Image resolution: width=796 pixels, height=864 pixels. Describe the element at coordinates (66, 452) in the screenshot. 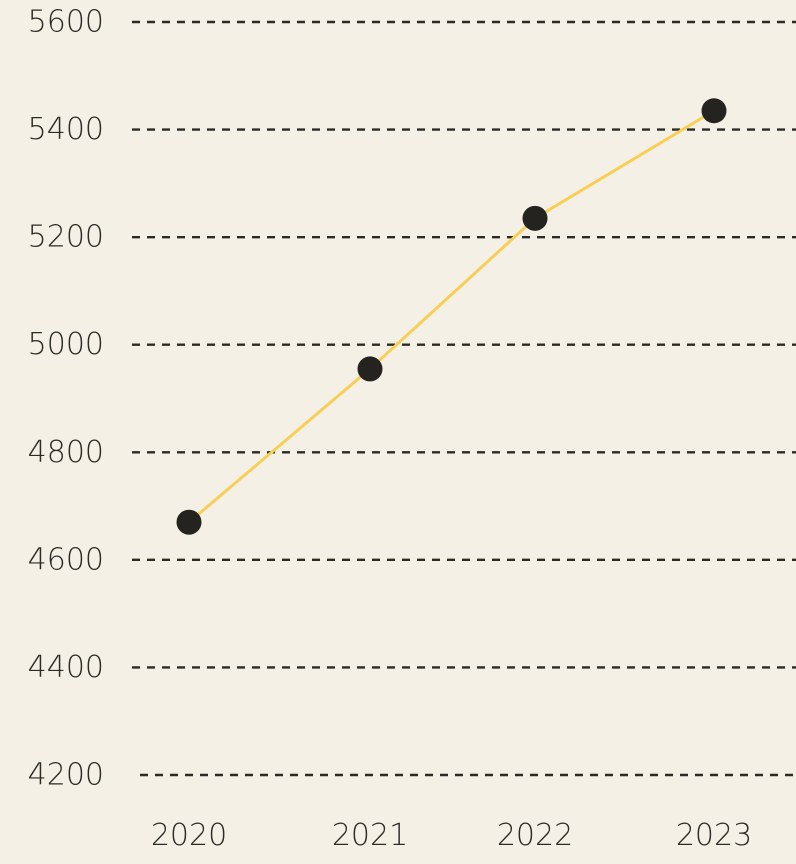

I see `y-tick-label-4800: 4800` at that location.